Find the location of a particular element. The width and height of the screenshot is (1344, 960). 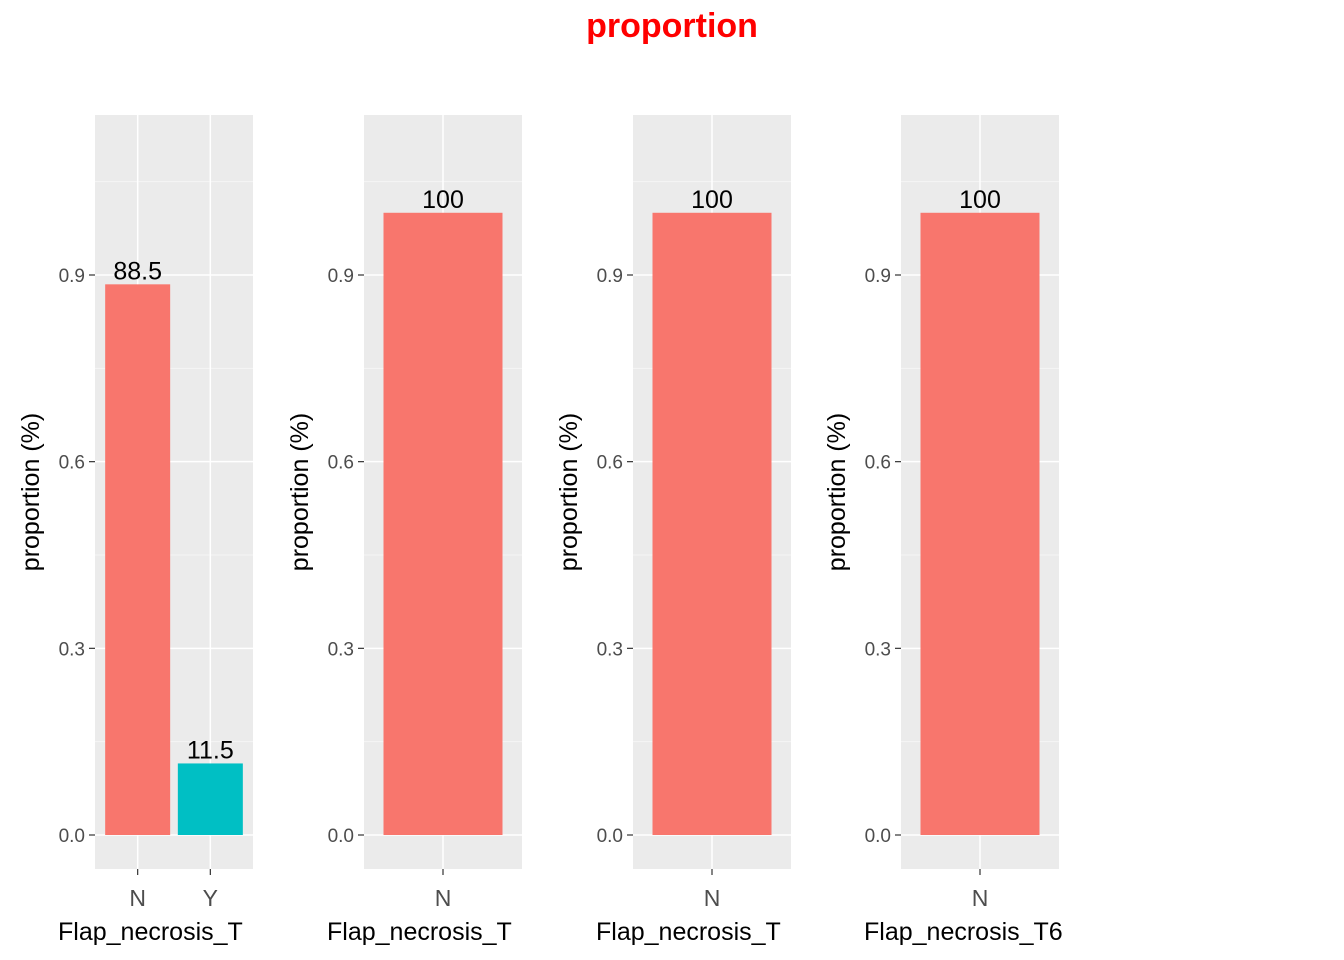

x-axis-title: Flap_necrosis_T6 is located at coordinates (963, 932).